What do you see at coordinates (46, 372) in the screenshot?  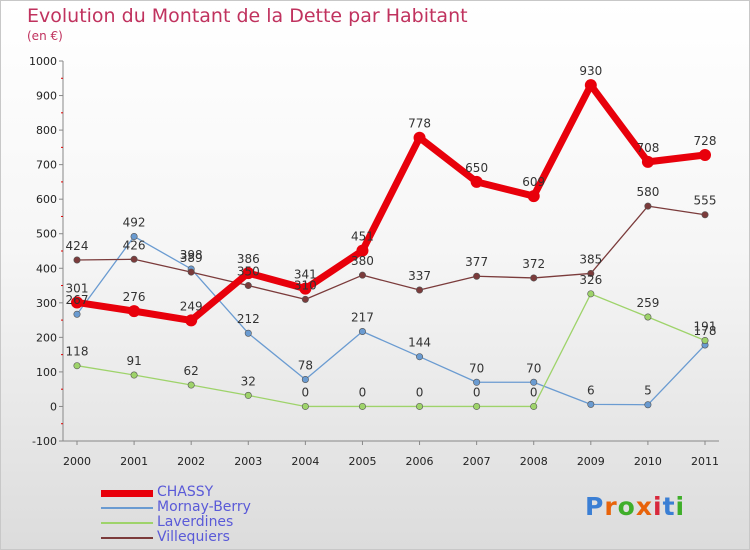 I see `y-tick-label: 100` at bounding box center [46, 372].